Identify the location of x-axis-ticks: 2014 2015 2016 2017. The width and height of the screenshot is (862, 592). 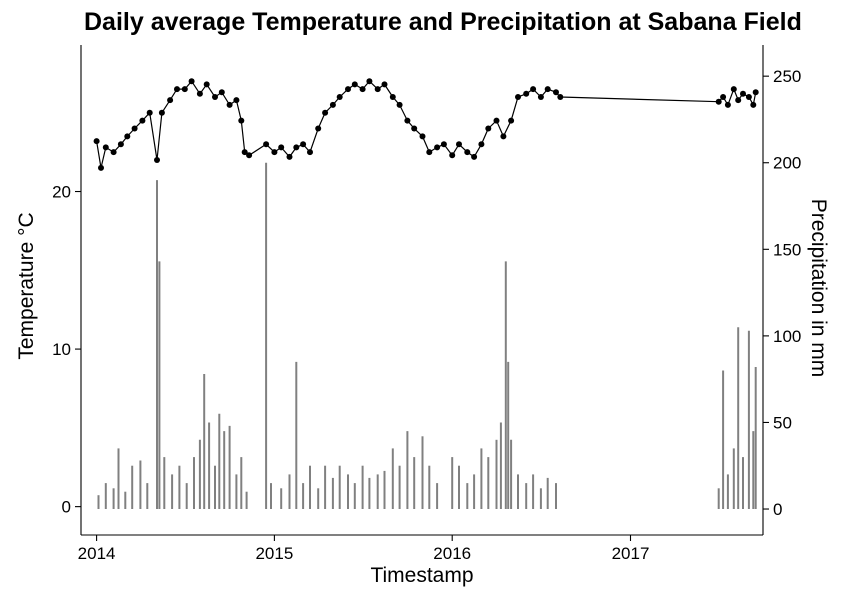
(364, 549).